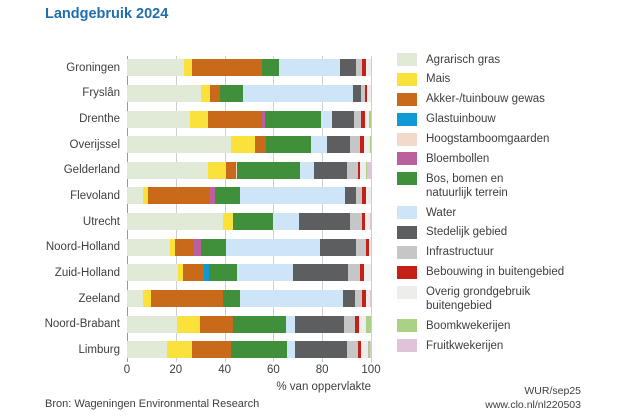 The height and width of the screenshot is (417, 626). What do you see at coordinates (467, 185) in the screenshot?
I see `legend-label: Bos, bomen en natuurlijk terrein` at bounding box center [467, 185].